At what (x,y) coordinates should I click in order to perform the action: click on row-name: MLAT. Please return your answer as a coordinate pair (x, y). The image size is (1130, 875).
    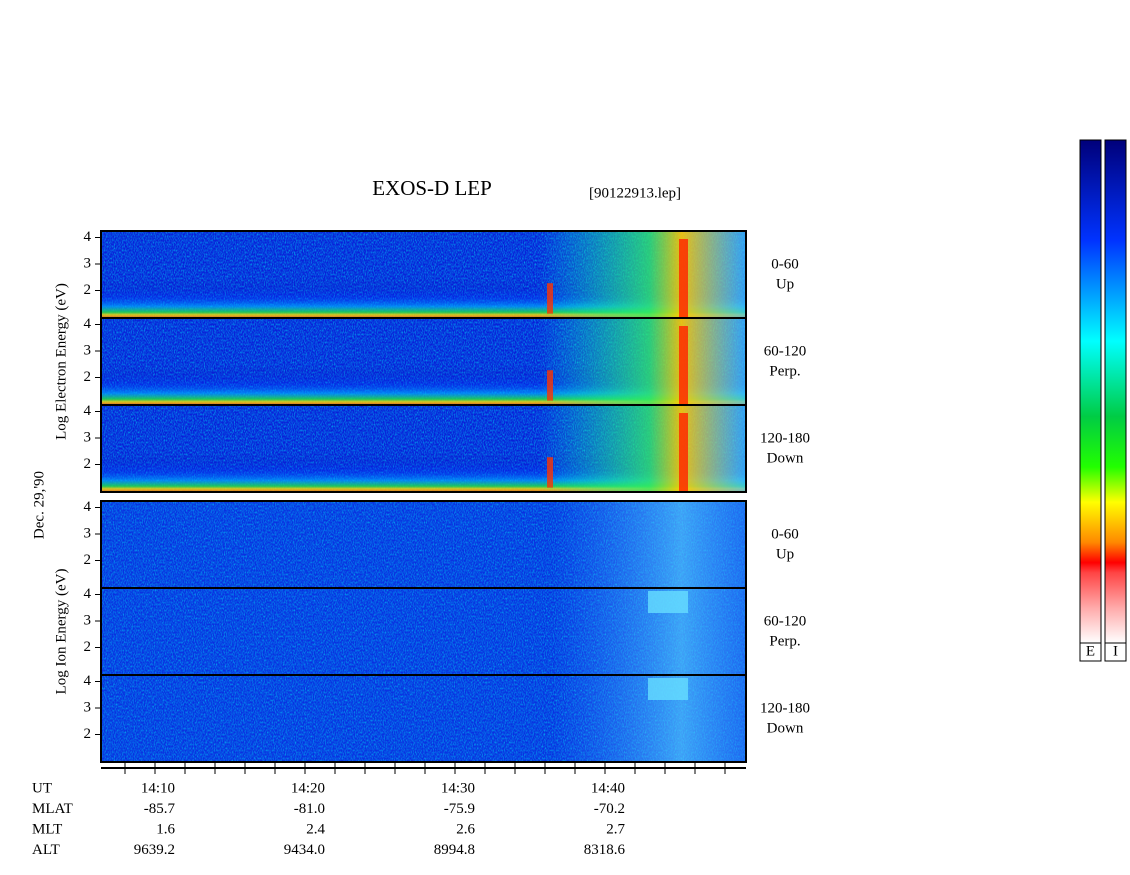
    Looking at the image, I should click on (52, 809).